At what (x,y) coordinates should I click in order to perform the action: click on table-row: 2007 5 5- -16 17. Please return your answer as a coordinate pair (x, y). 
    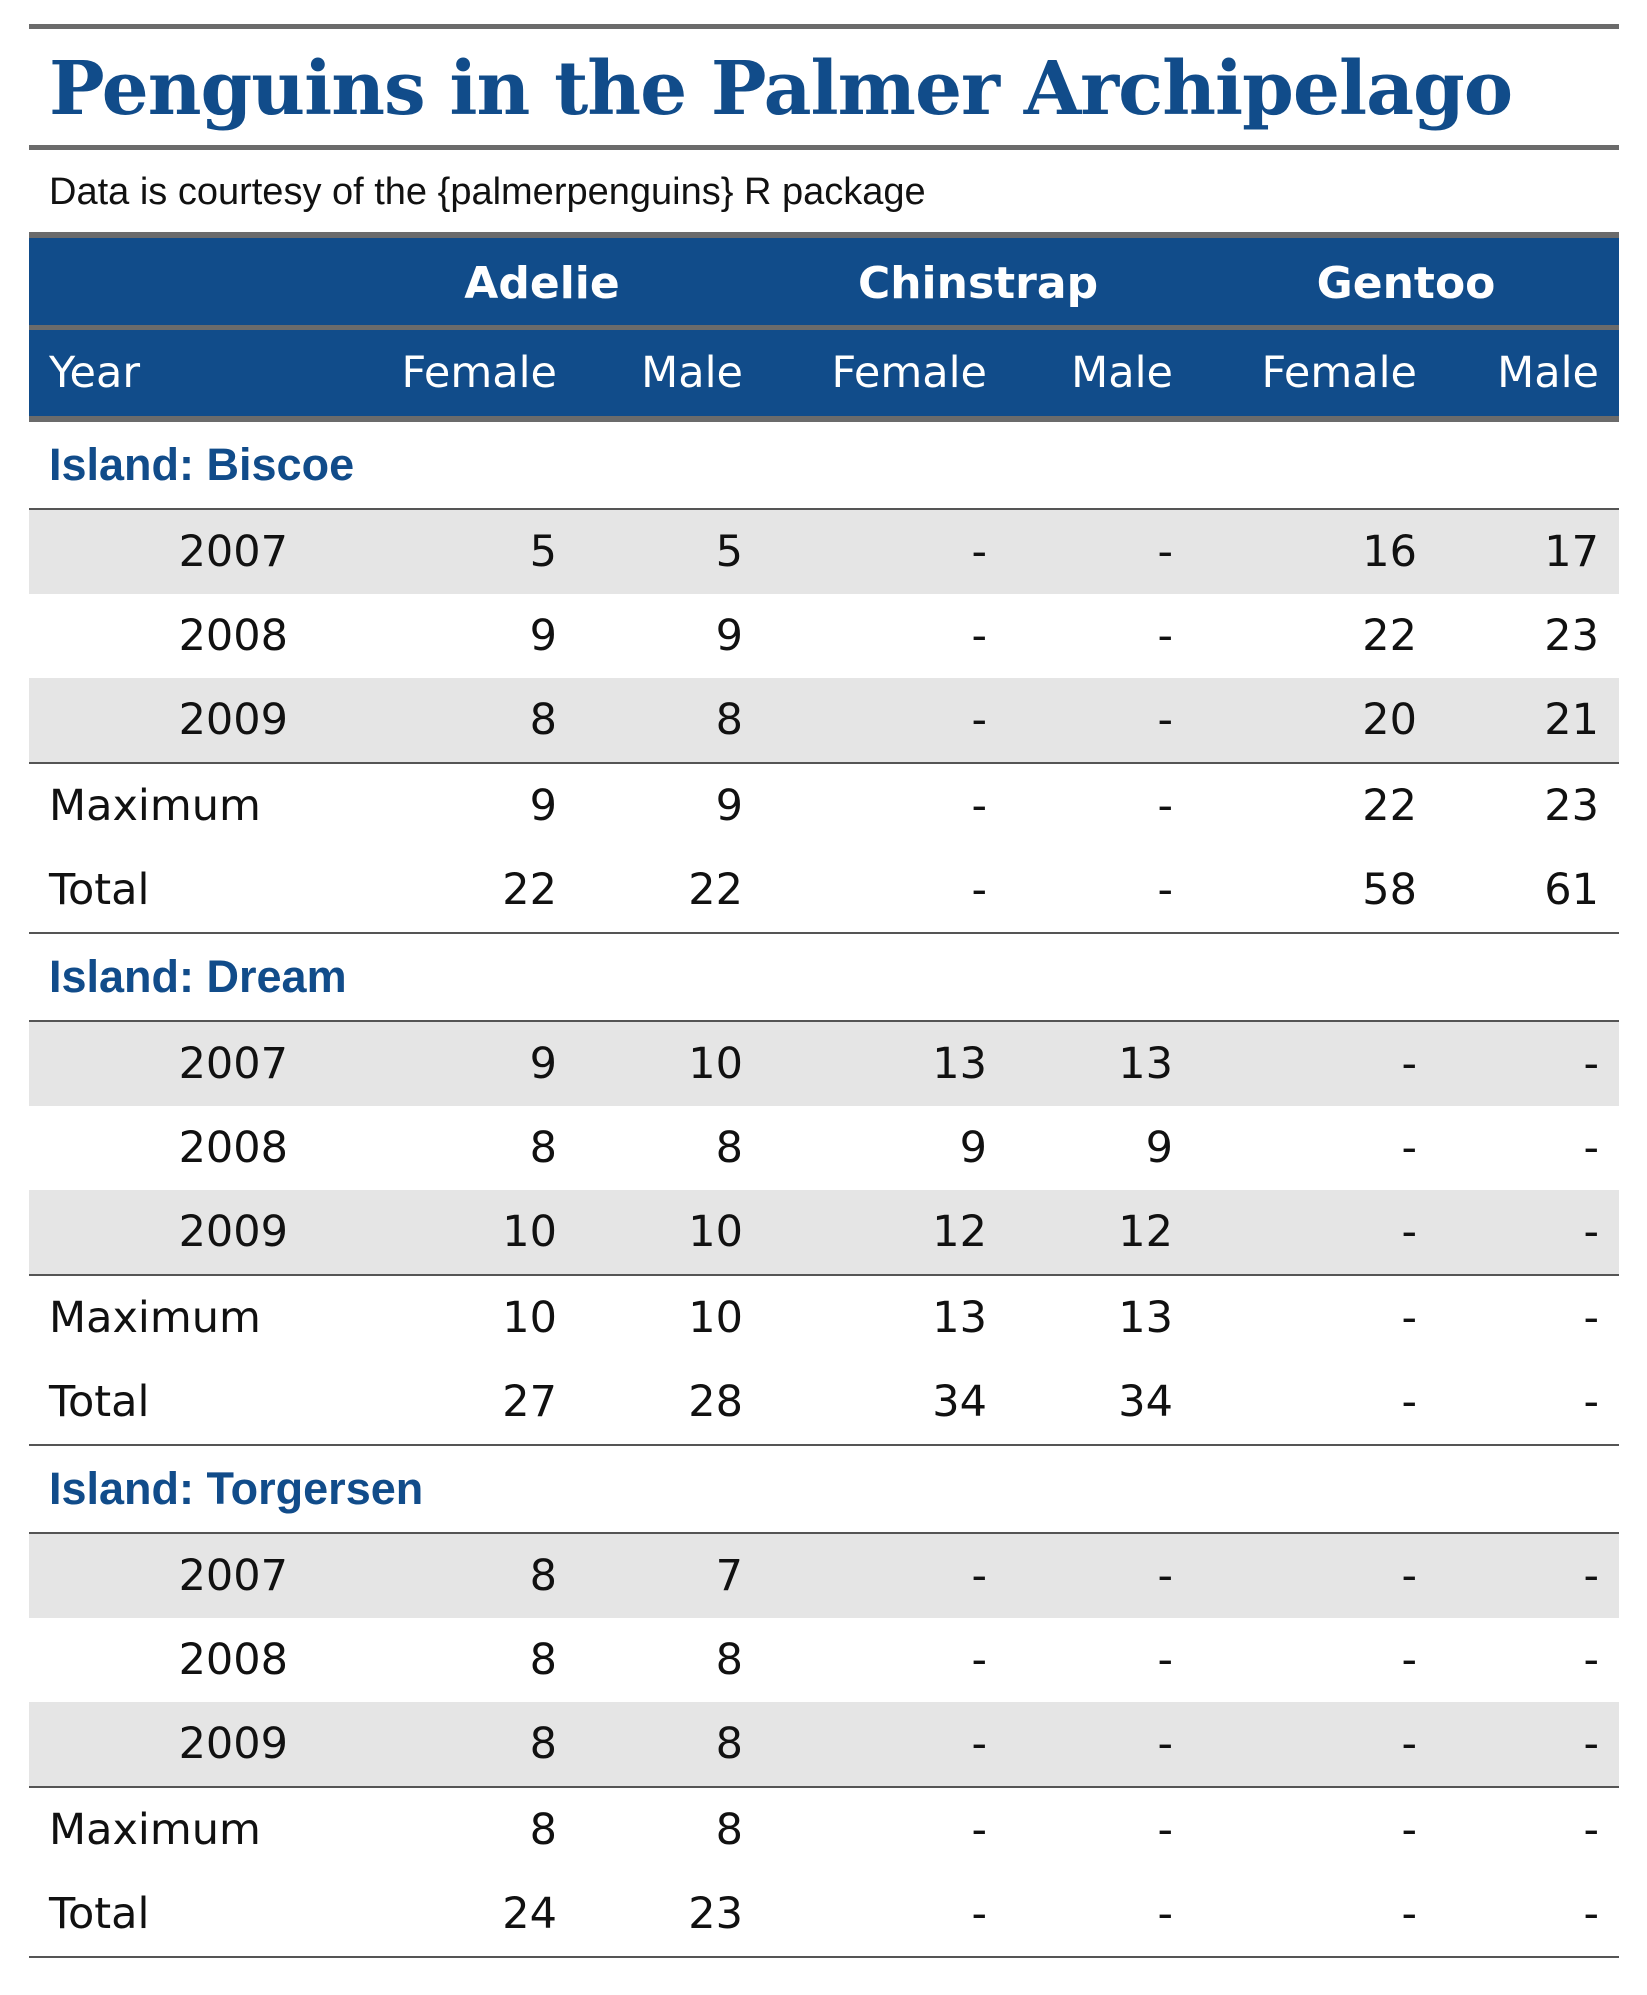
    Looking at the image, I should click on (824, 551).